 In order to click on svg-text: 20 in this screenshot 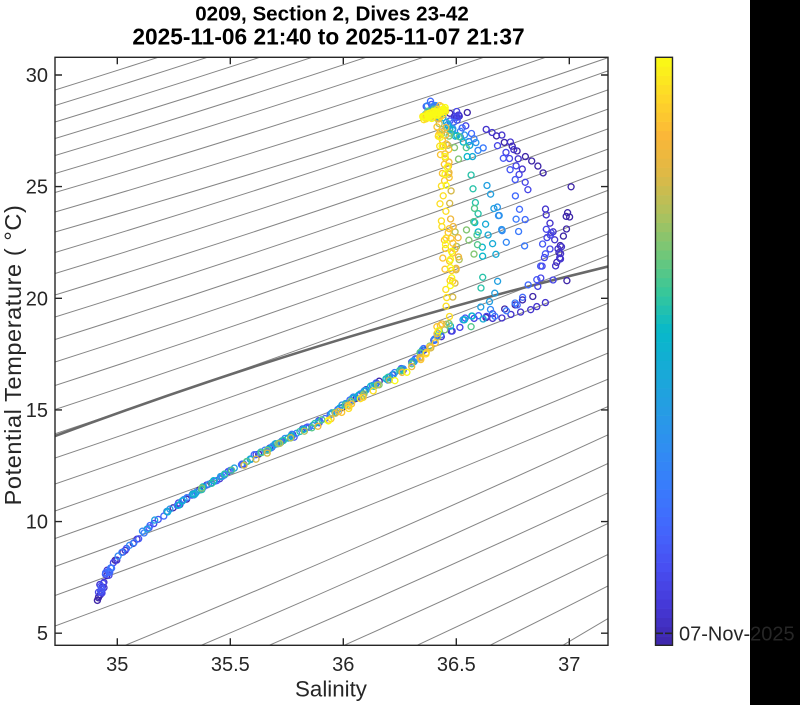, I will do `click(37, 299)`.